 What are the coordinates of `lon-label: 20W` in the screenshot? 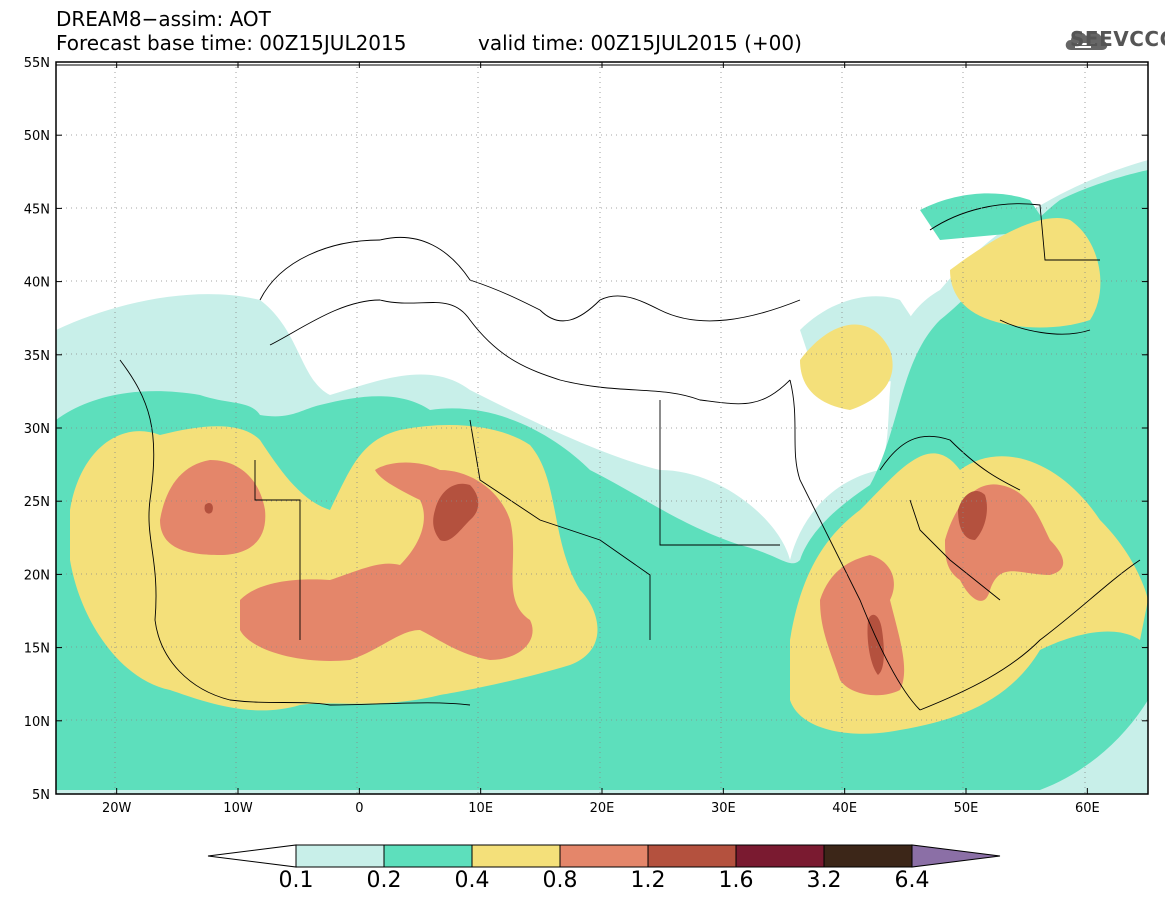 It's located at (117, 808).